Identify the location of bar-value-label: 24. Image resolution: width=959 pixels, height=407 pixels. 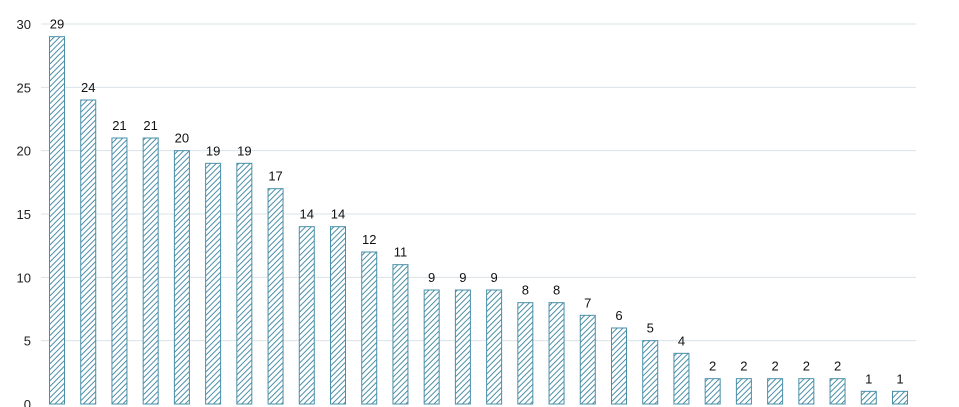
(88, 87).